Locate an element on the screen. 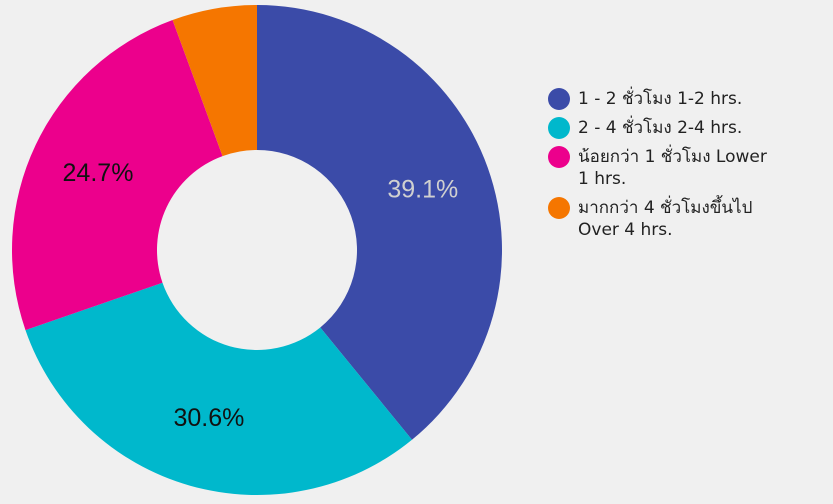  legend-item: มากกว่า 4 ชั่วโมงขึ้นไป Over 4 hrs. is located at coordinates (688, 219).